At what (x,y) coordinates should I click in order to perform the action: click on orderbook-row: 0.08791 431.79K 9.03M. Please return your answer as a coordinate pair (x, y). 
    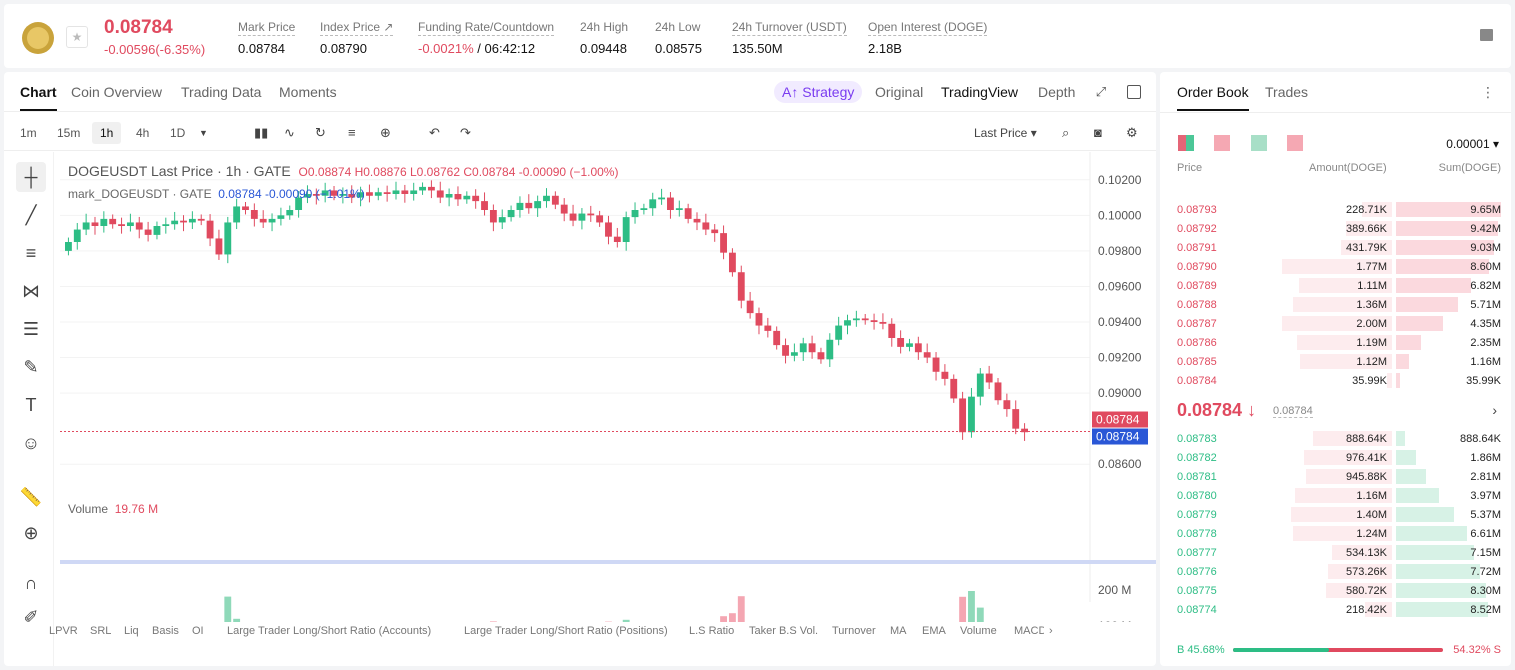
    Looking at the image, I should click on (1335, 247).